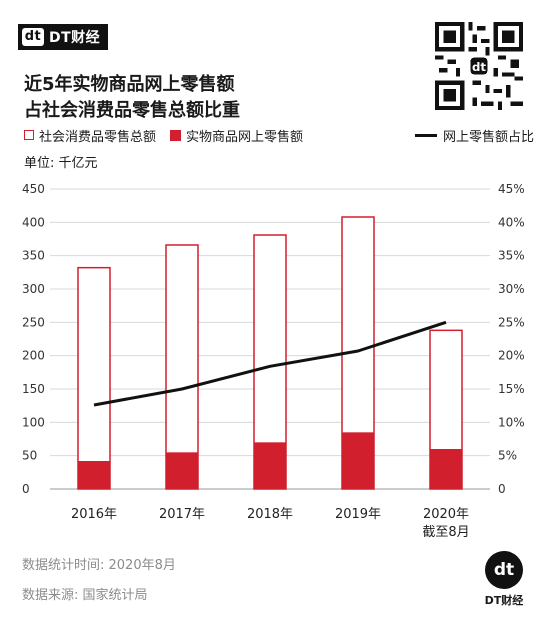 Image resolution: width=550 pixels, height=619 pixels. What do you see at coordinates (445, 532) in the screenshot?
I see `x-tick-label: 截至8月` at bounding box center [445, 532].